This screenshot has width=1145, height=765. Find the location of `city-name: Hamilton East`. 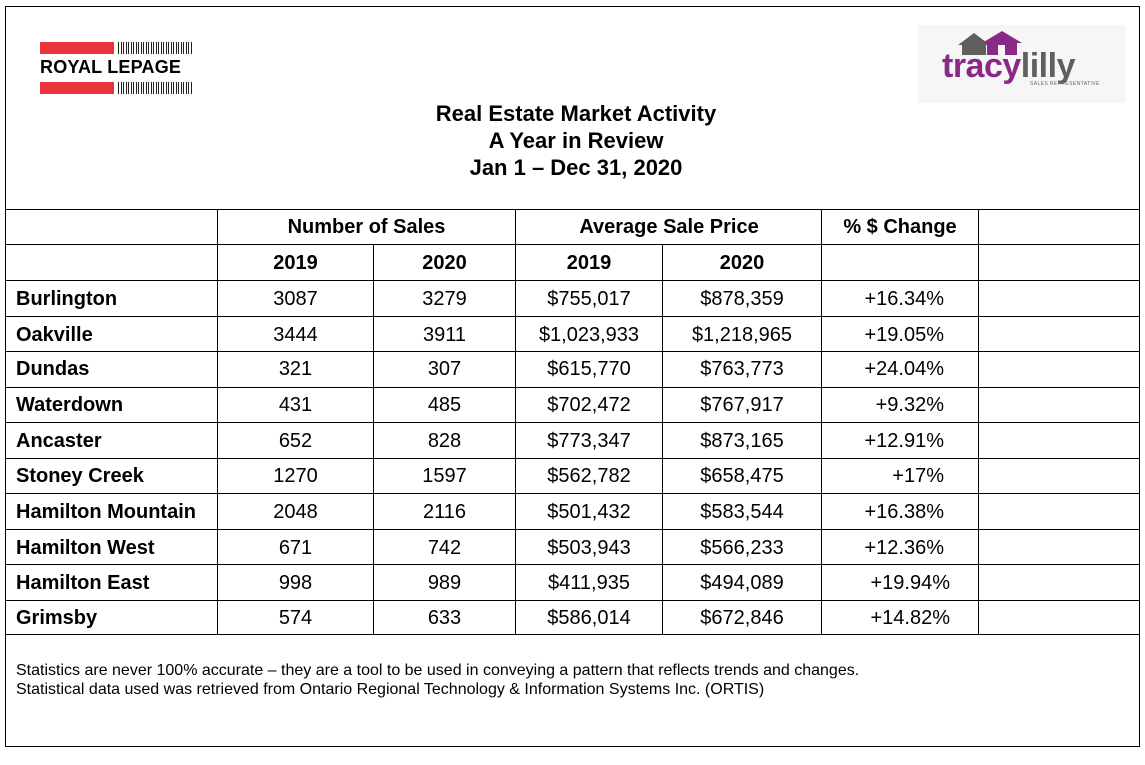

city-name: Hamilton East is located at coordinates (83, 583).